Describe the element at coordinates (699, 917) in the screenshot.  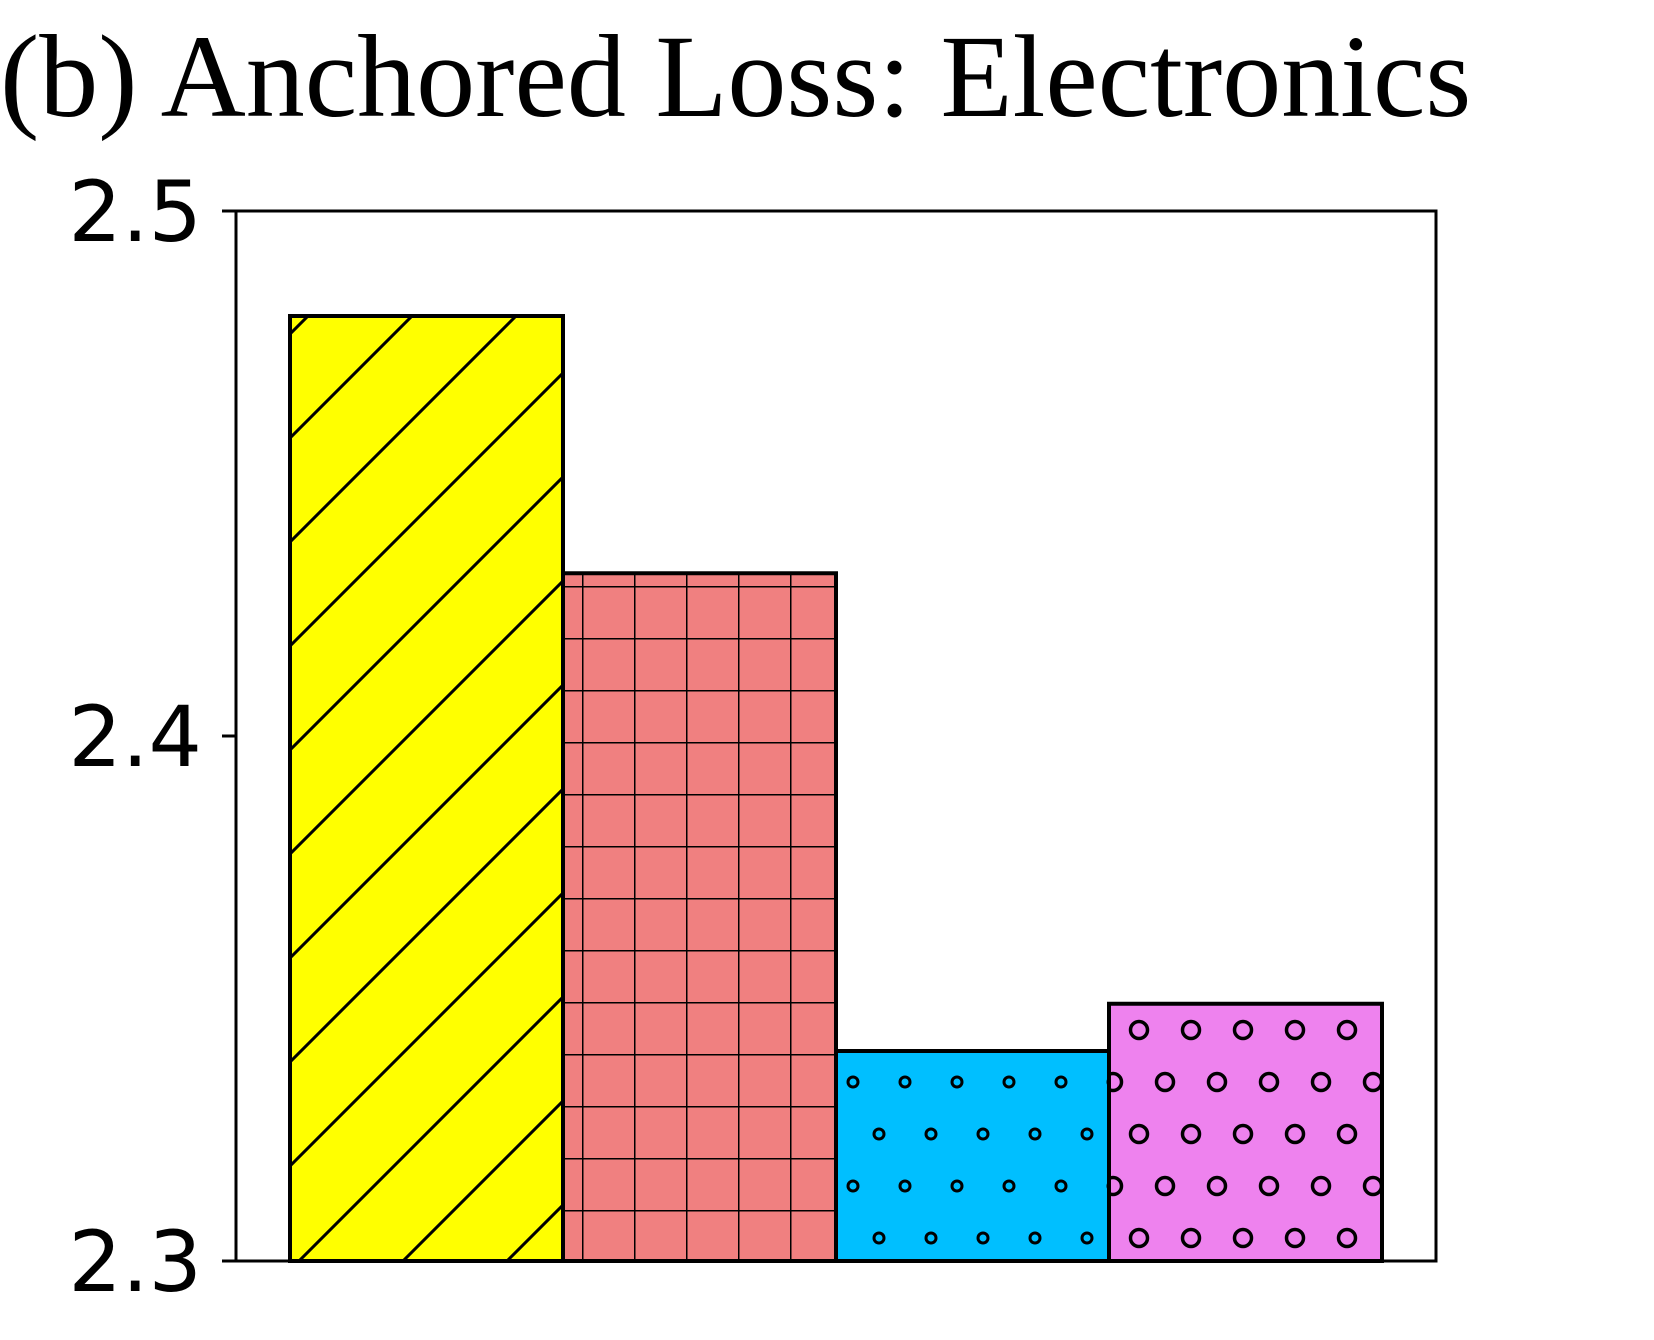
I see `bar-2-hatch` at that location.